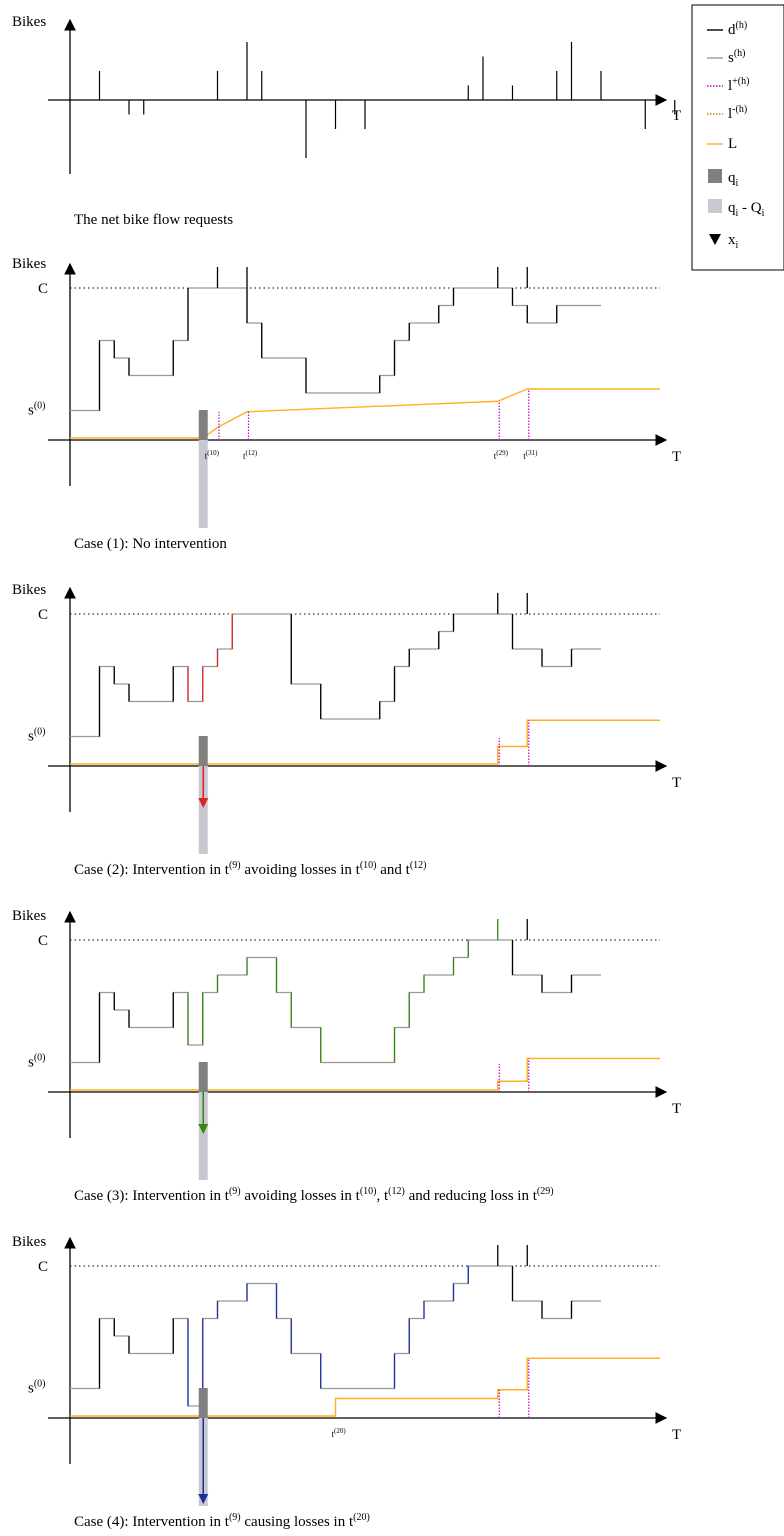 Image resolution: width=784 pixels, height=1536 pixels. I want to click on case-caption: Case (1): No intervention, so click(150, 544).